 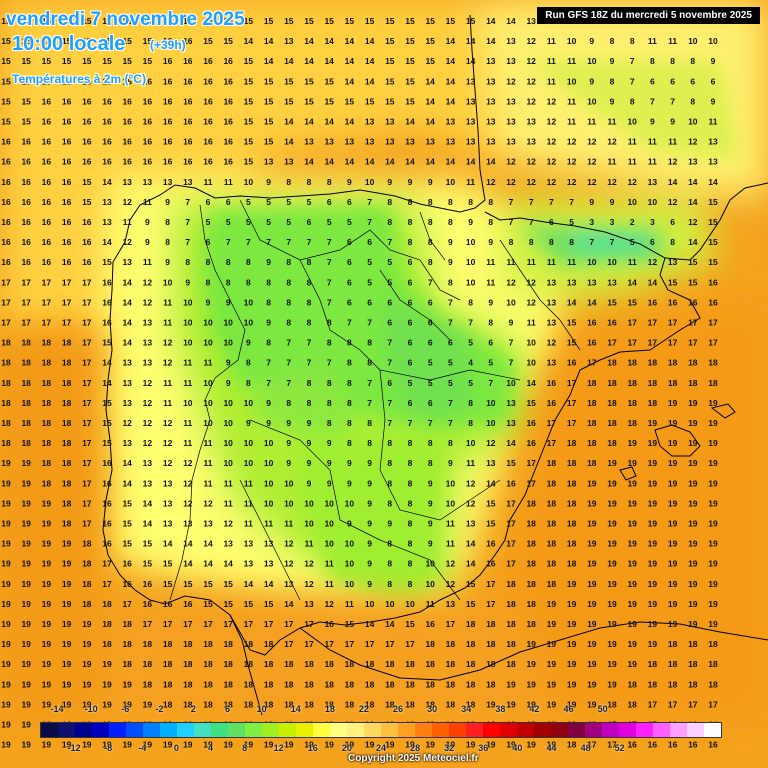 I want to click on scale-tick-top: -6, so click(x=125, y=709).